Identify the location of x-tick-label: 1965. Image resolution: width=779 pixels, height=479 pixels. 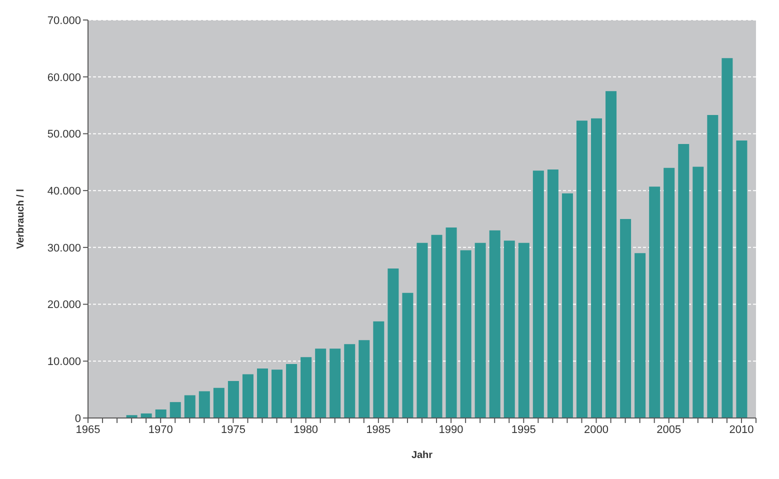
(88, 430).